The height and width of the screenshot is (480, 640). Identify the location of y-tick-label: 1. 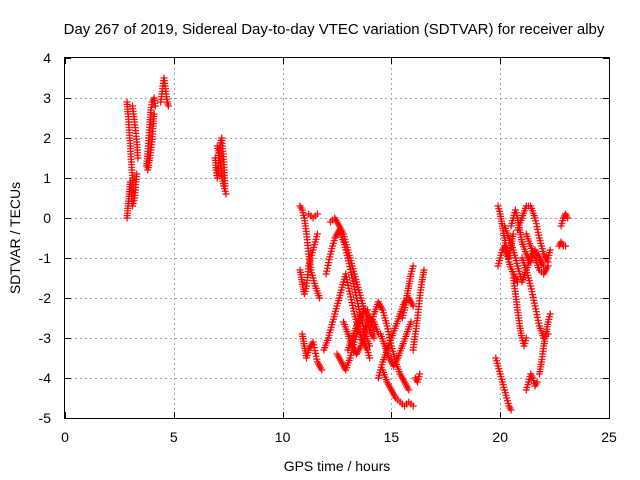
(47, 178).